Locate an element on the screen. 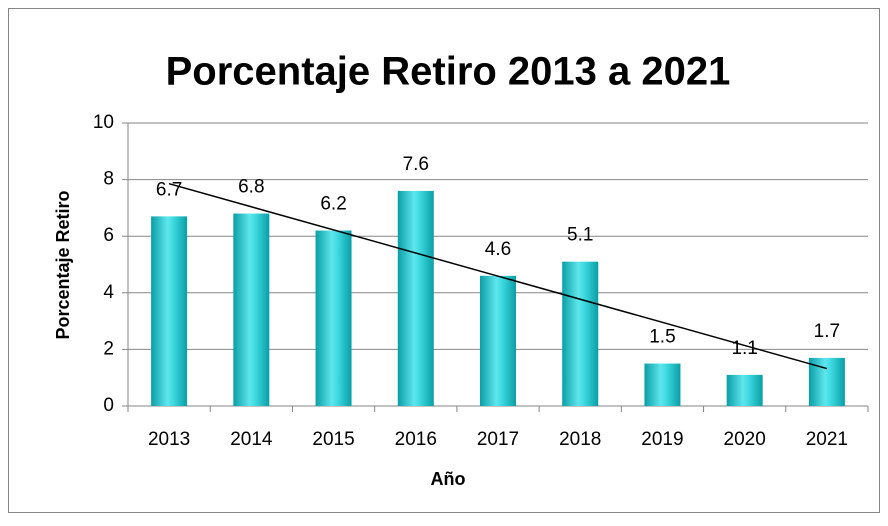 Image resolution: width=888 pixels, height=526 pixels. x-axis-label: Año is located at coordinates (448, 479).